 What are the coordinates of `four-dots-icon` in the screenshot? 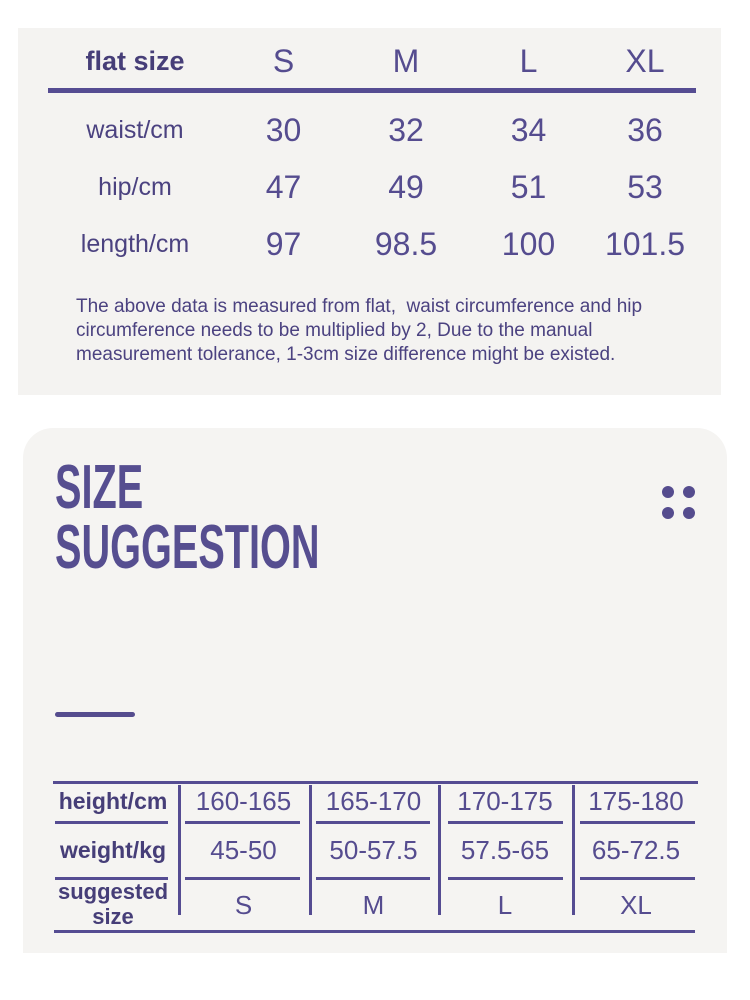 It's located at (678, 502).